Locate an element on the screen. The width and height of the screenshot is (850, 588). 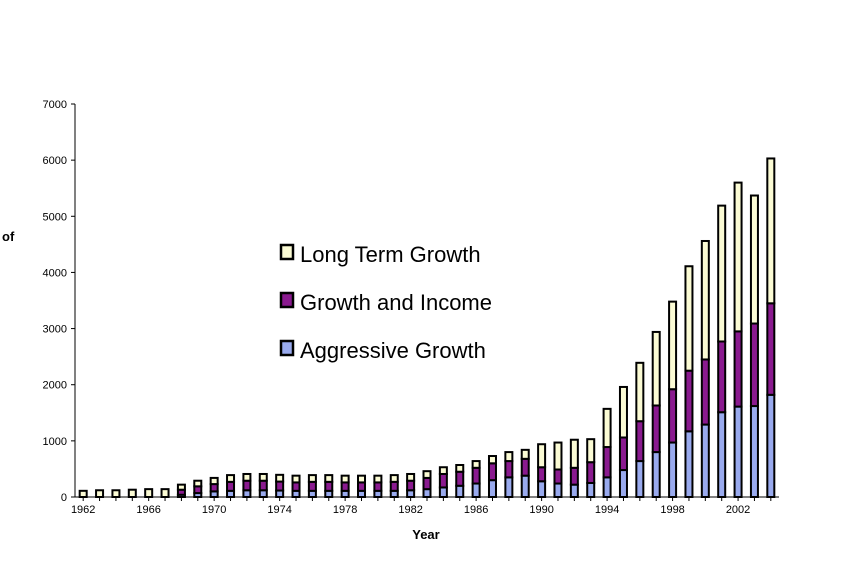
y-tick-label: 5000 is located at coordinates (55, 217).